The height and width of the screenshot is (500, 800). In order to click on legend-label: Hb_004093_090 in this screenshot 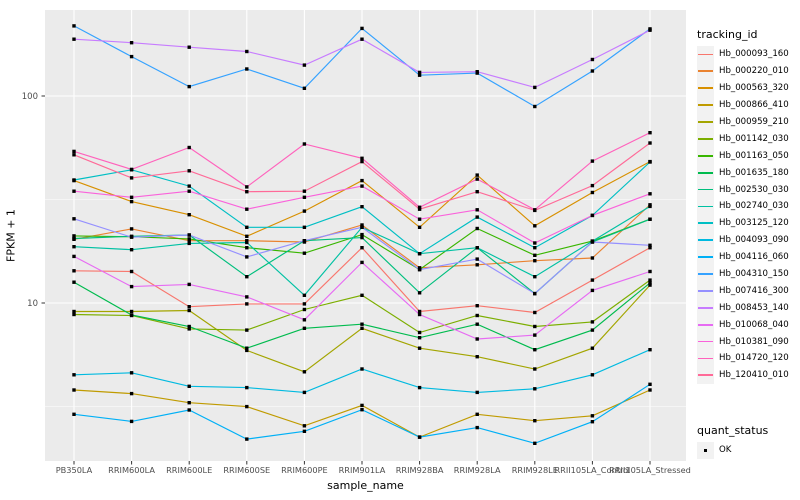, I will do `click(754, 240)`.